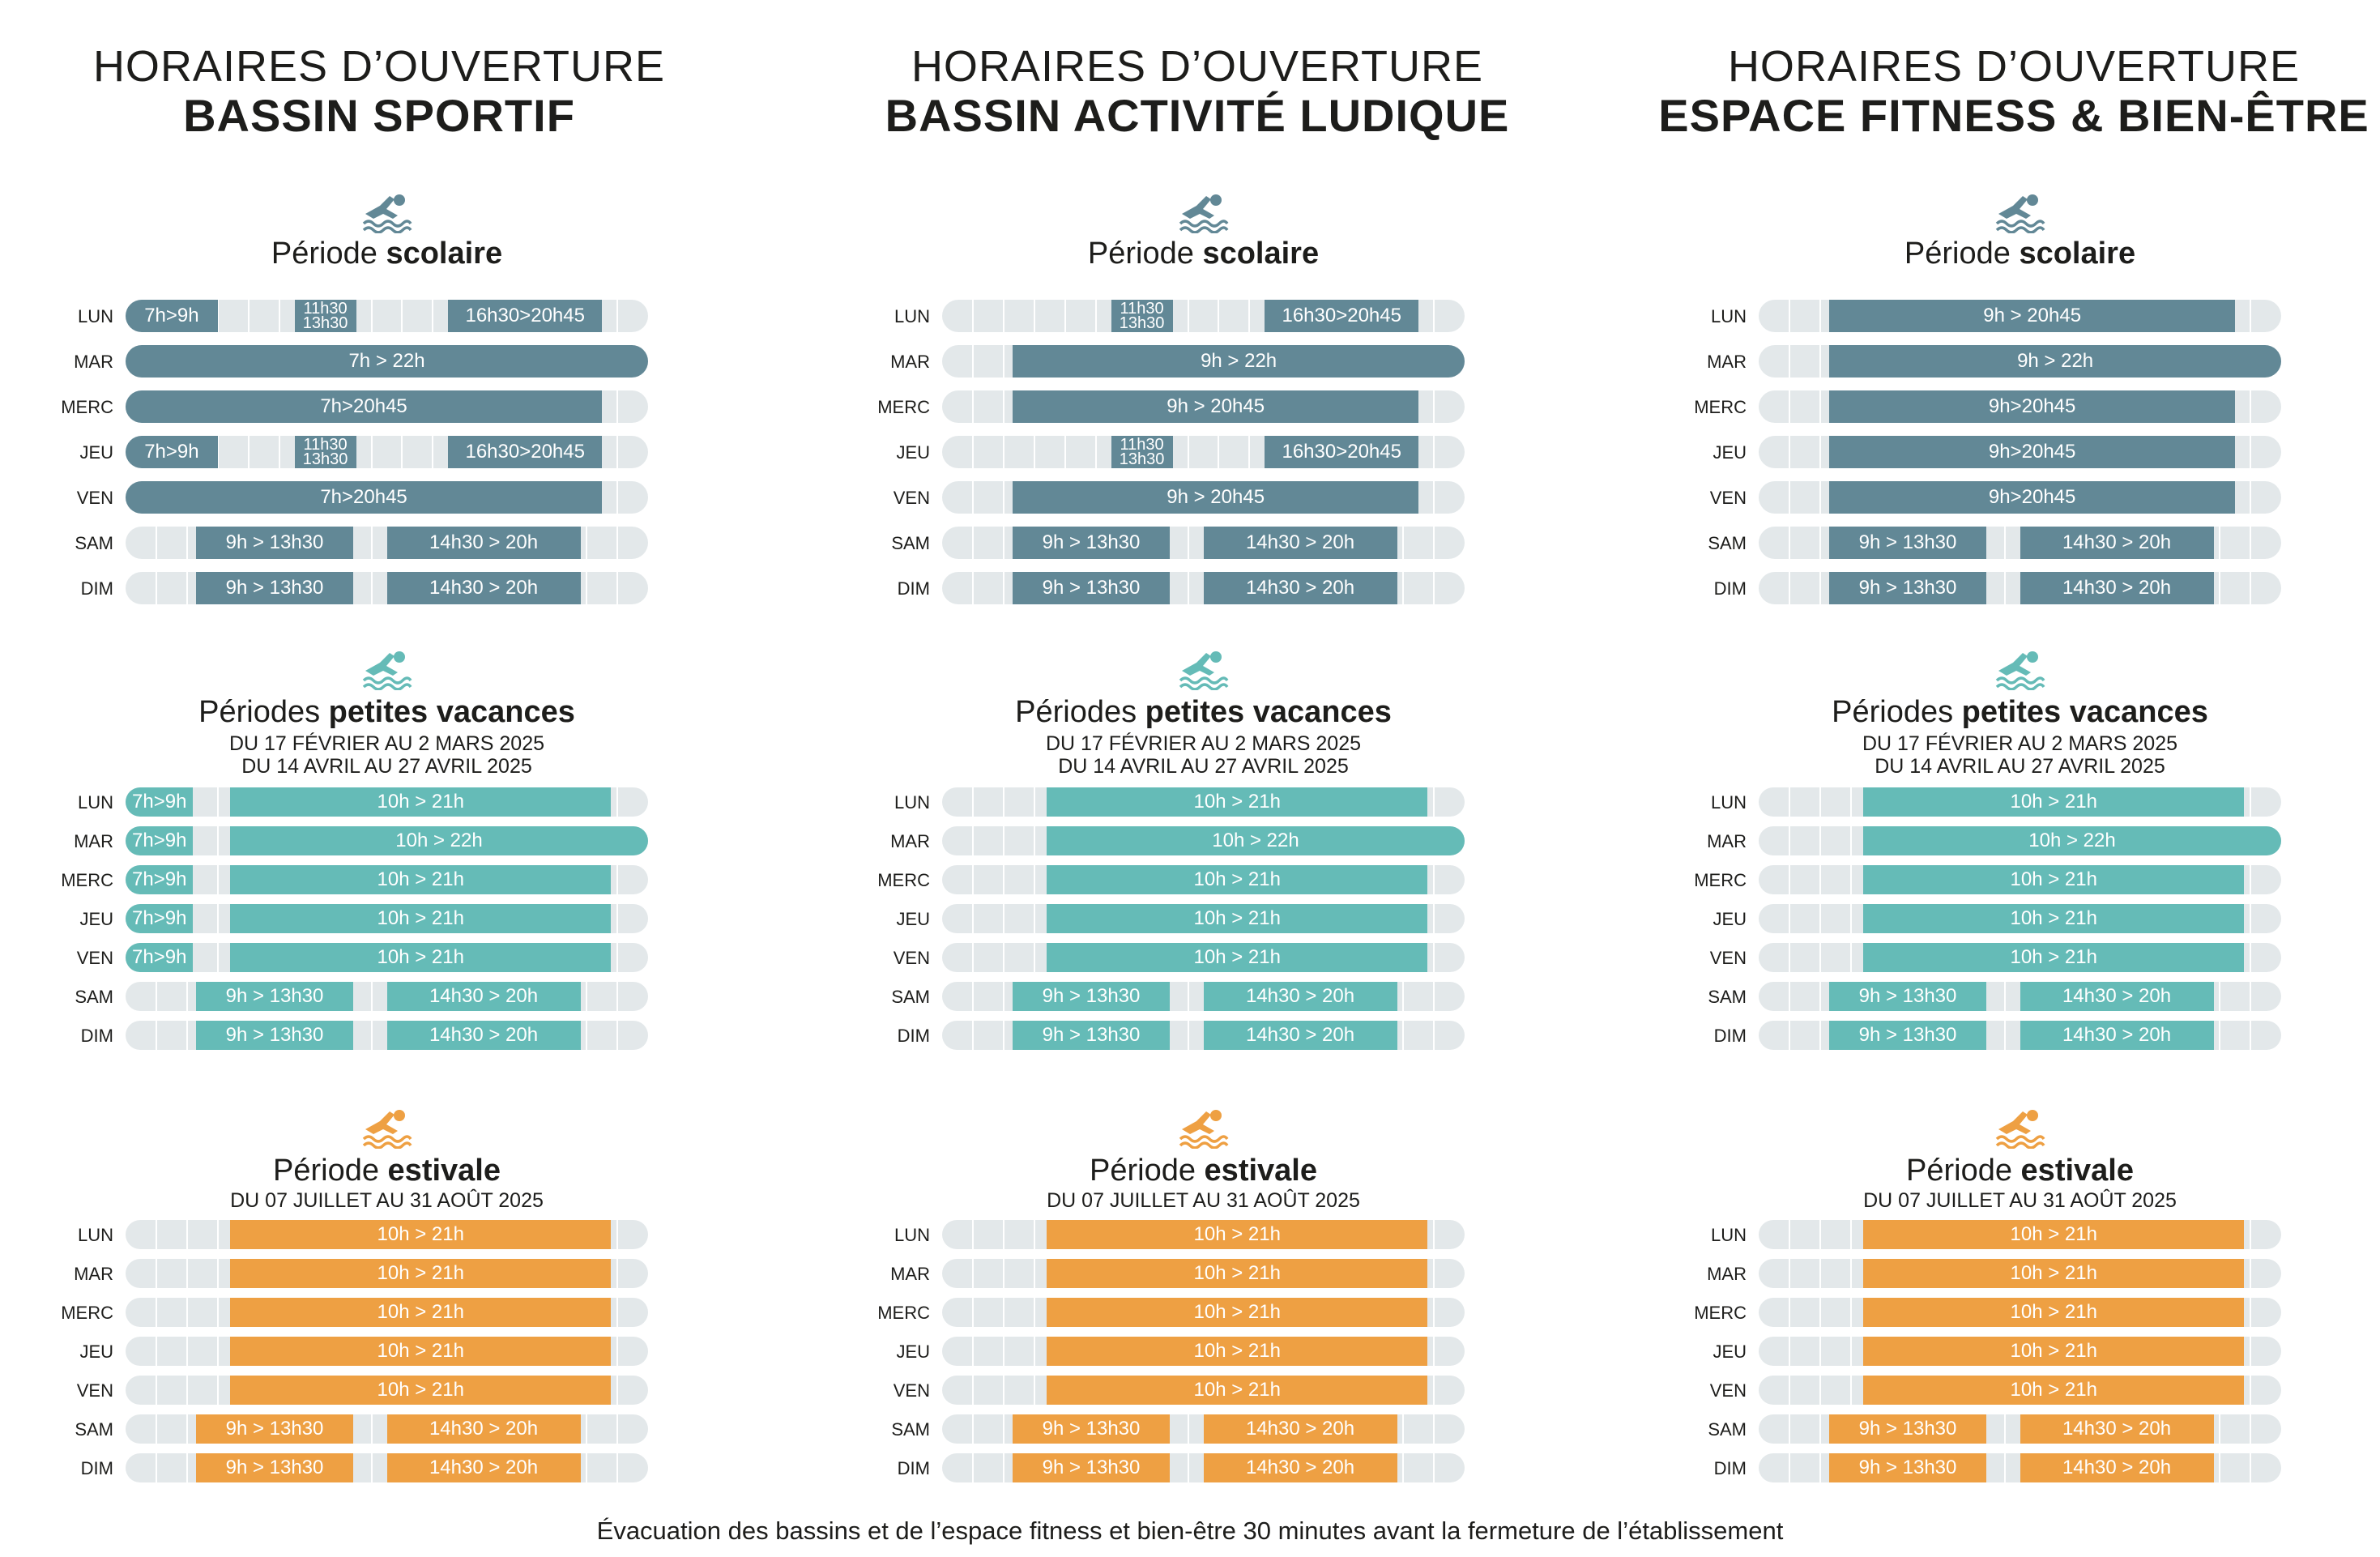 The image size is (2380, 1557). I want to click on section-date-range: DU 14 AVRIL AU 27 AVRIL 2025, so click(387, 766).